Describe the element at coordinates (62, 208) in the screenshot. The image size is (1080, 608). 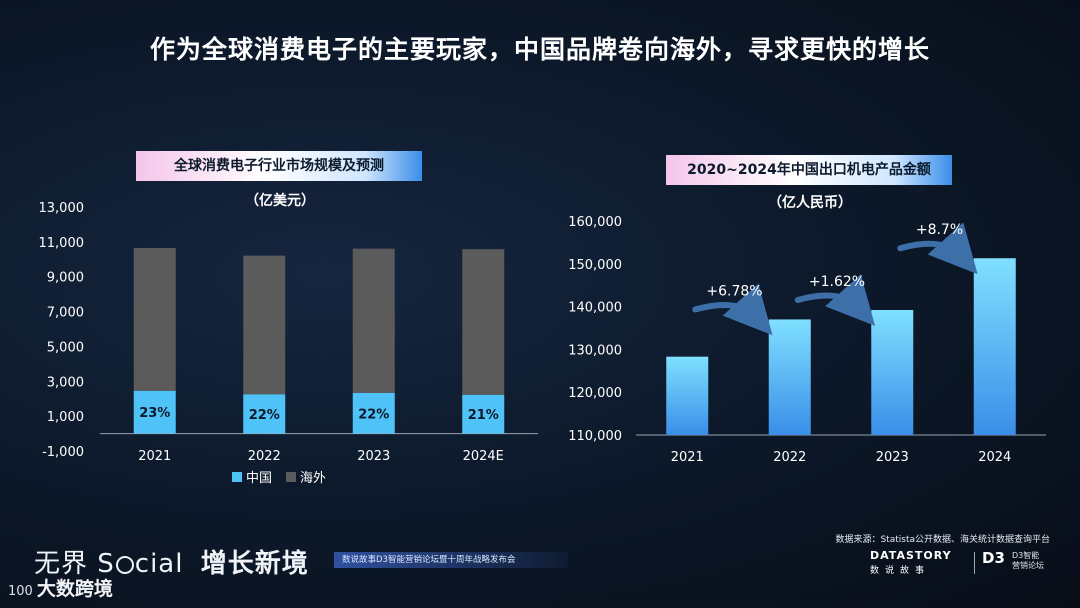
I see `chart1-ytick: 13,000` at that location.